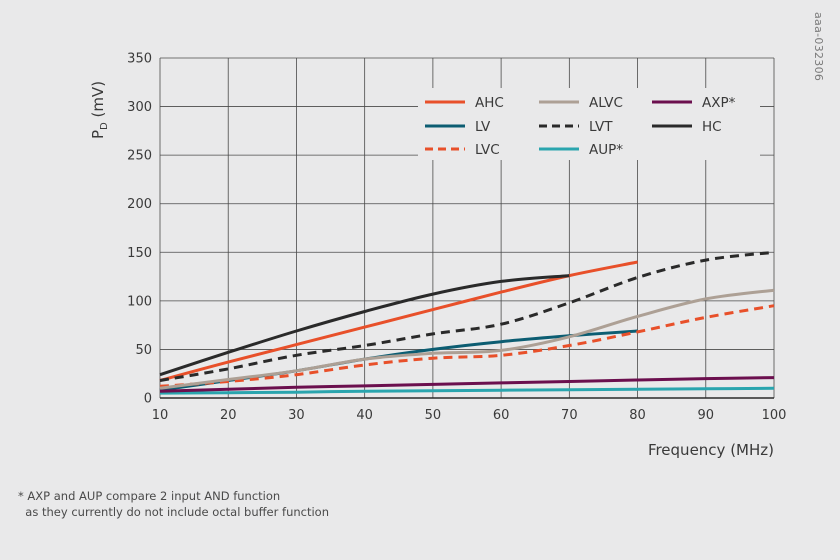 Image resolution: width=840 pixels, height=560 pixels. Describe the element at coordinates (98, 101) in the screenshot. I see `y-axis-label-unit: (mV)` at that location.